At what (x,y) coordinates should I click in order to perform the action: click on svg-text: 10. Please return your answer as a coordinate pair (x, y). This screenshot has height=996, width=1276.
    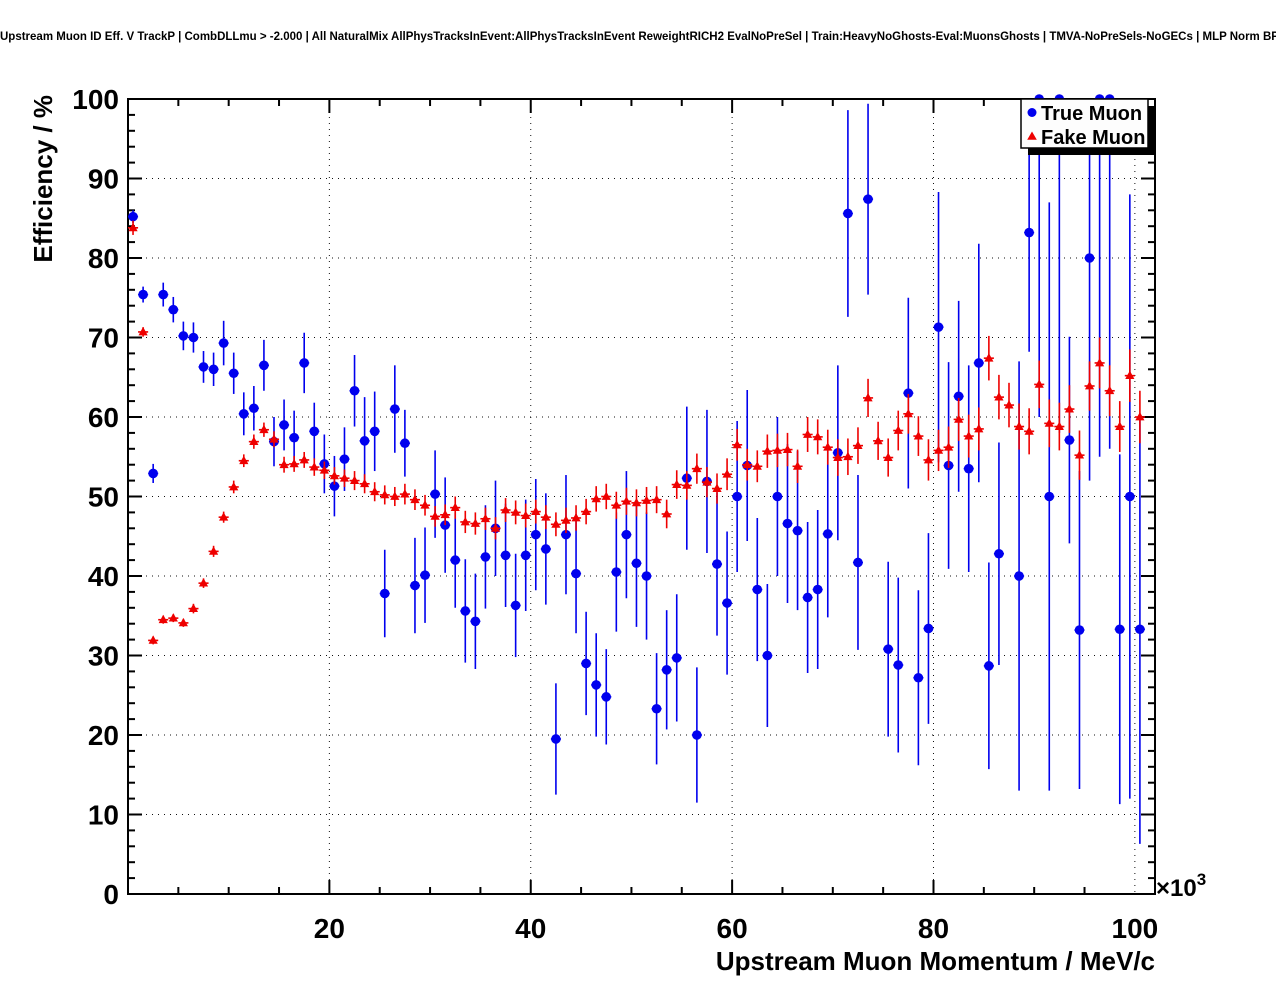
    Looking at the image, I should click on (103, 815).